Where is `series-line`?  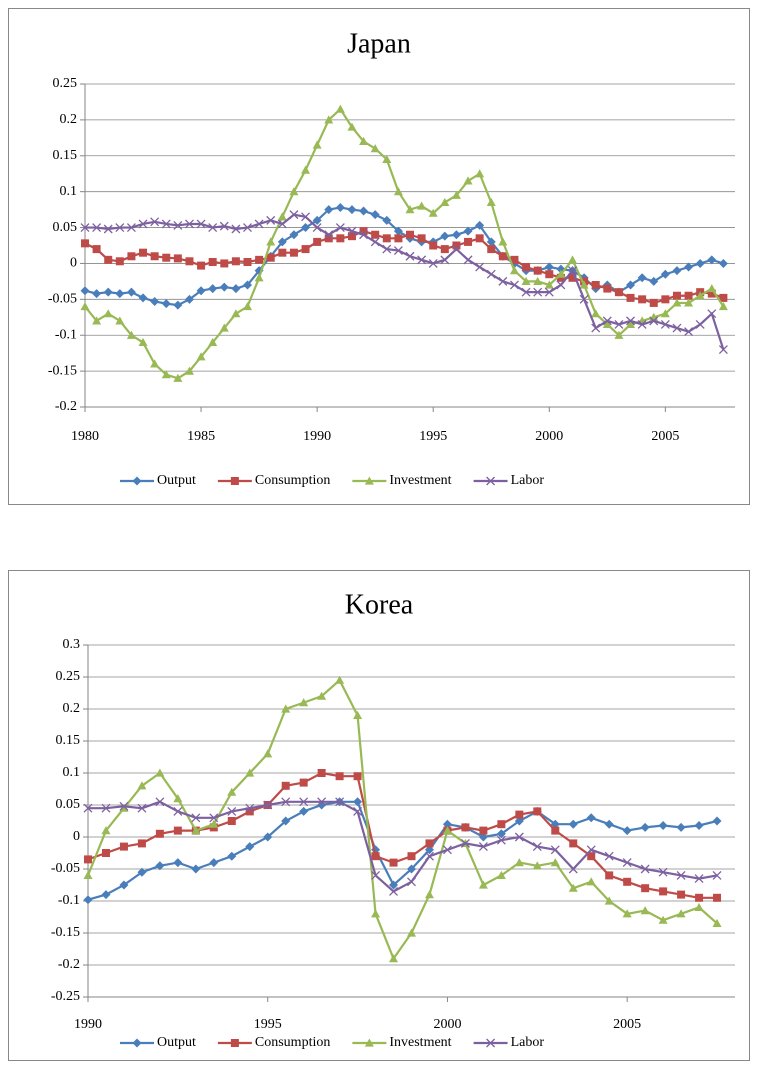
series-line is located at coordinates (403, 846).